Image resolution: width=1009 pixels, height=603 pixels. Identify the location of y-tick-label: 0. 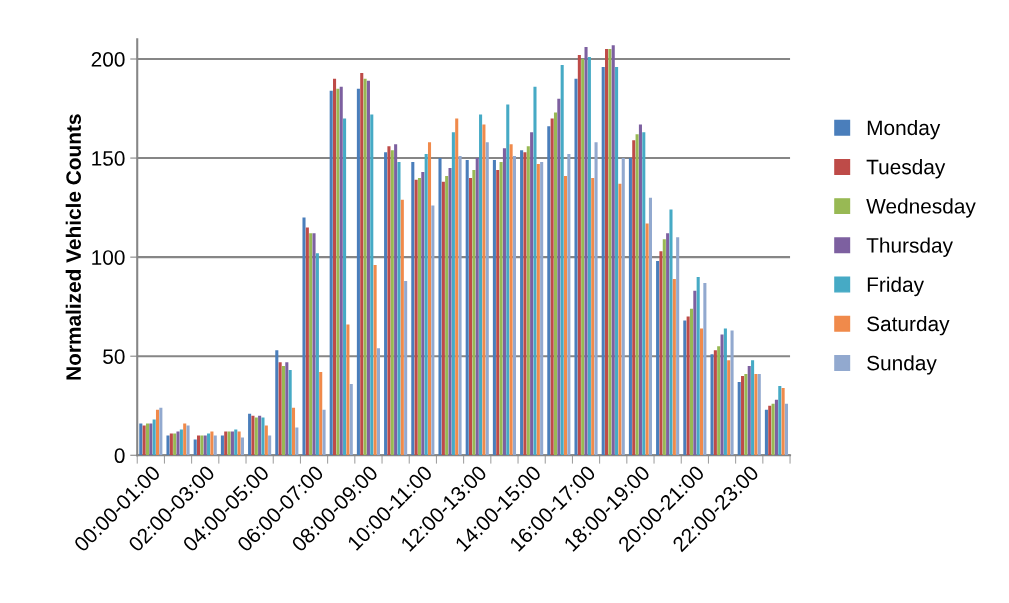
(119, 456).